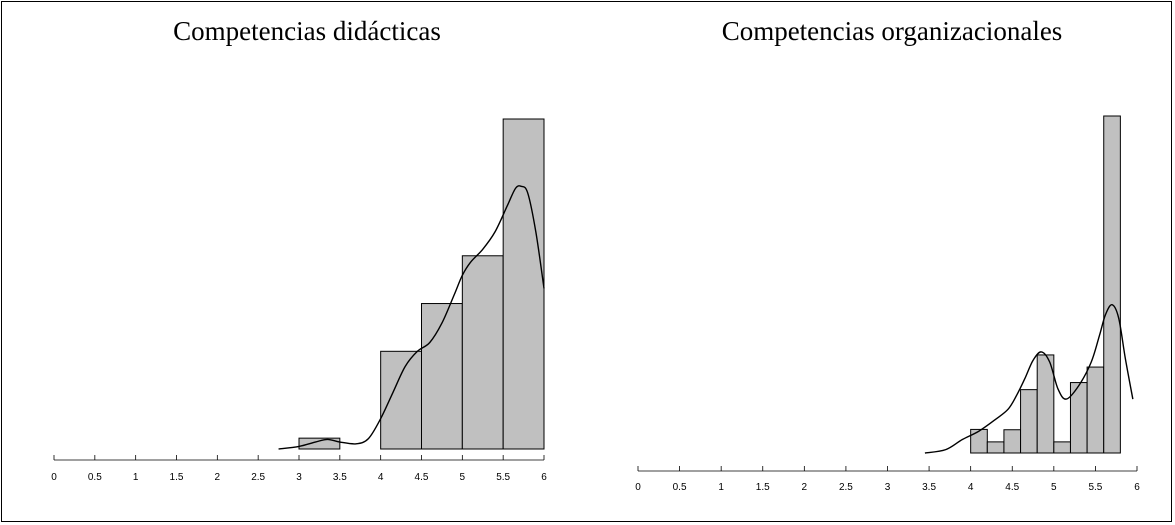 Image resolution: width=1175 pixels, height=525 pixels. Describe the element at coordinates (892, 31) in the screenshot. I see `chart-title-organizacionales: Competencias organizacionales` at that location.